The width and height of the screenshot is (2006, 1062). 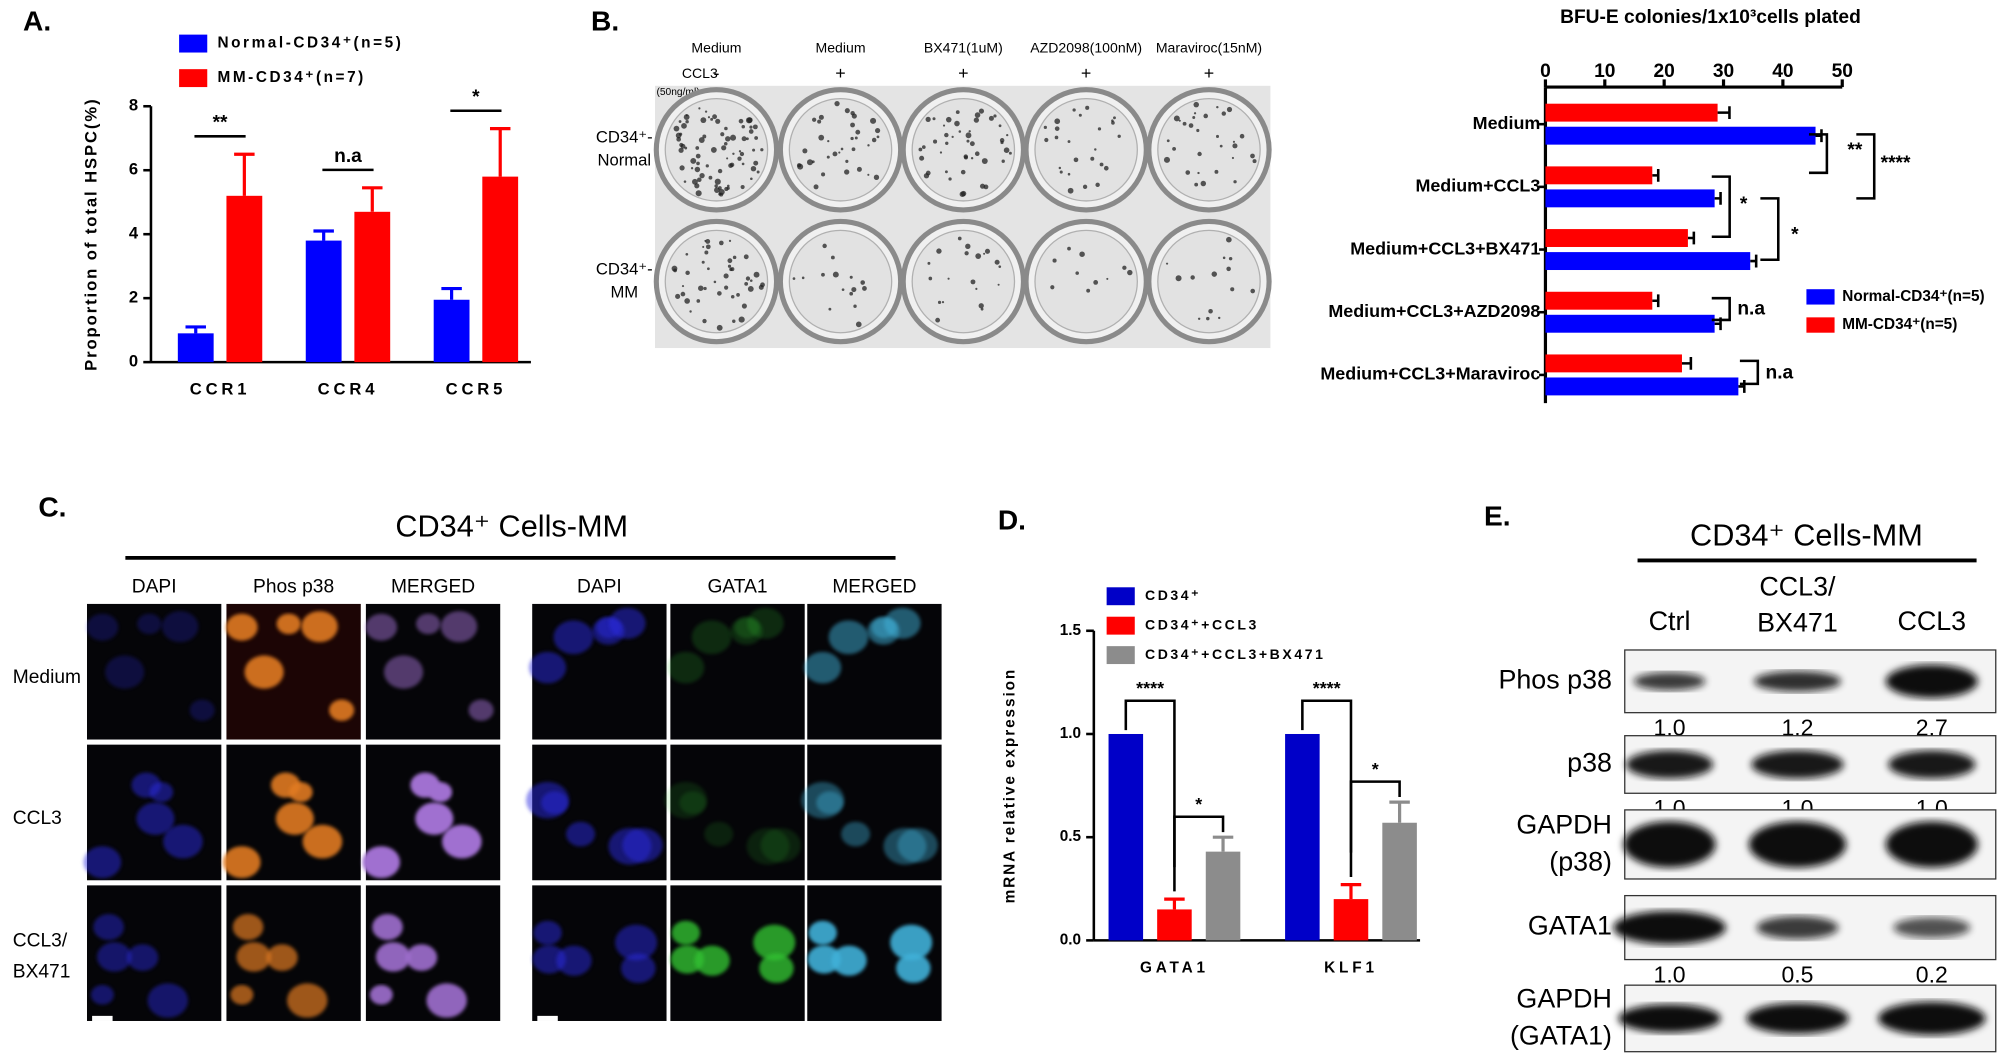 What do you see at coordinates (1842, 71) in the screenshot?
I see `x-tick-label: 50` at bounding box center [1842, 71].